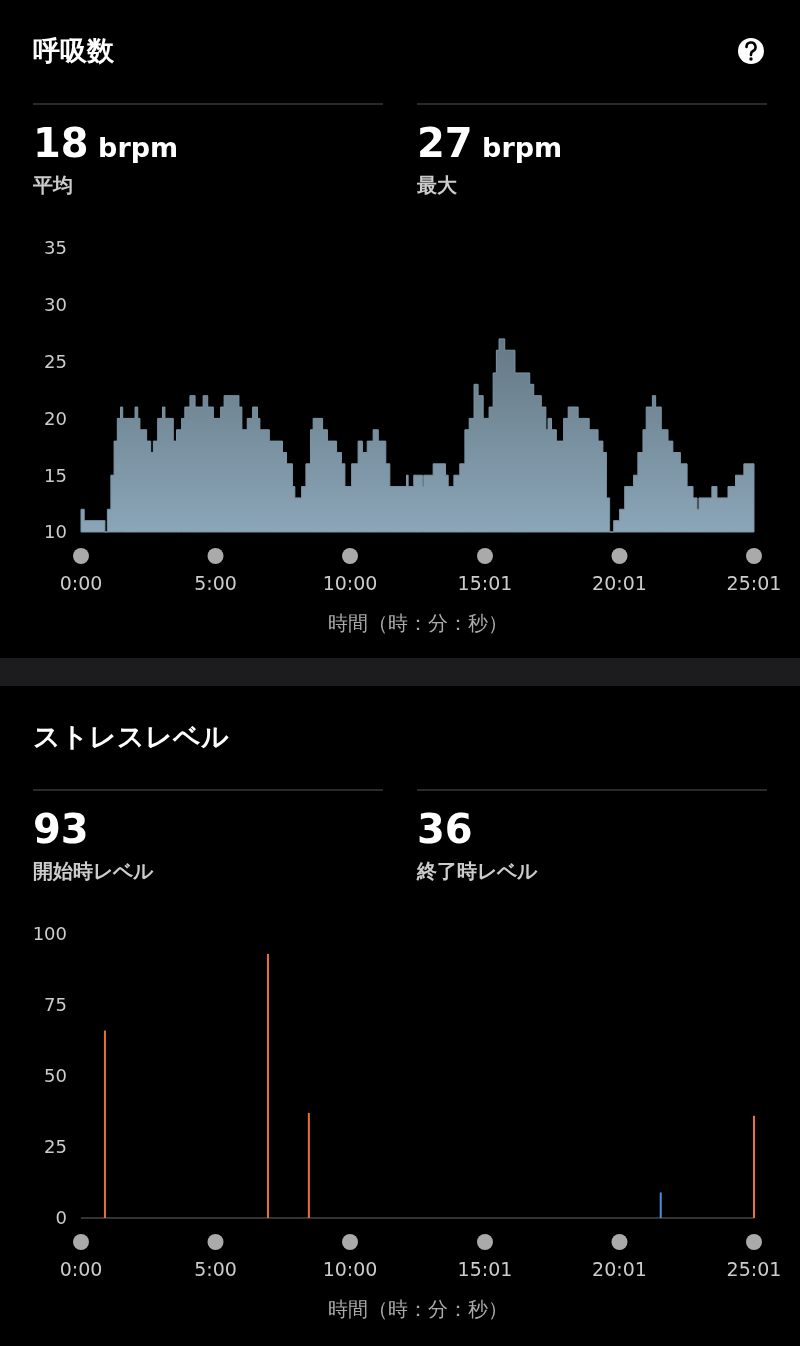 This screenshot has height=1346, width=800. I want to click on text: 終了時レベル, so click(477, 871).